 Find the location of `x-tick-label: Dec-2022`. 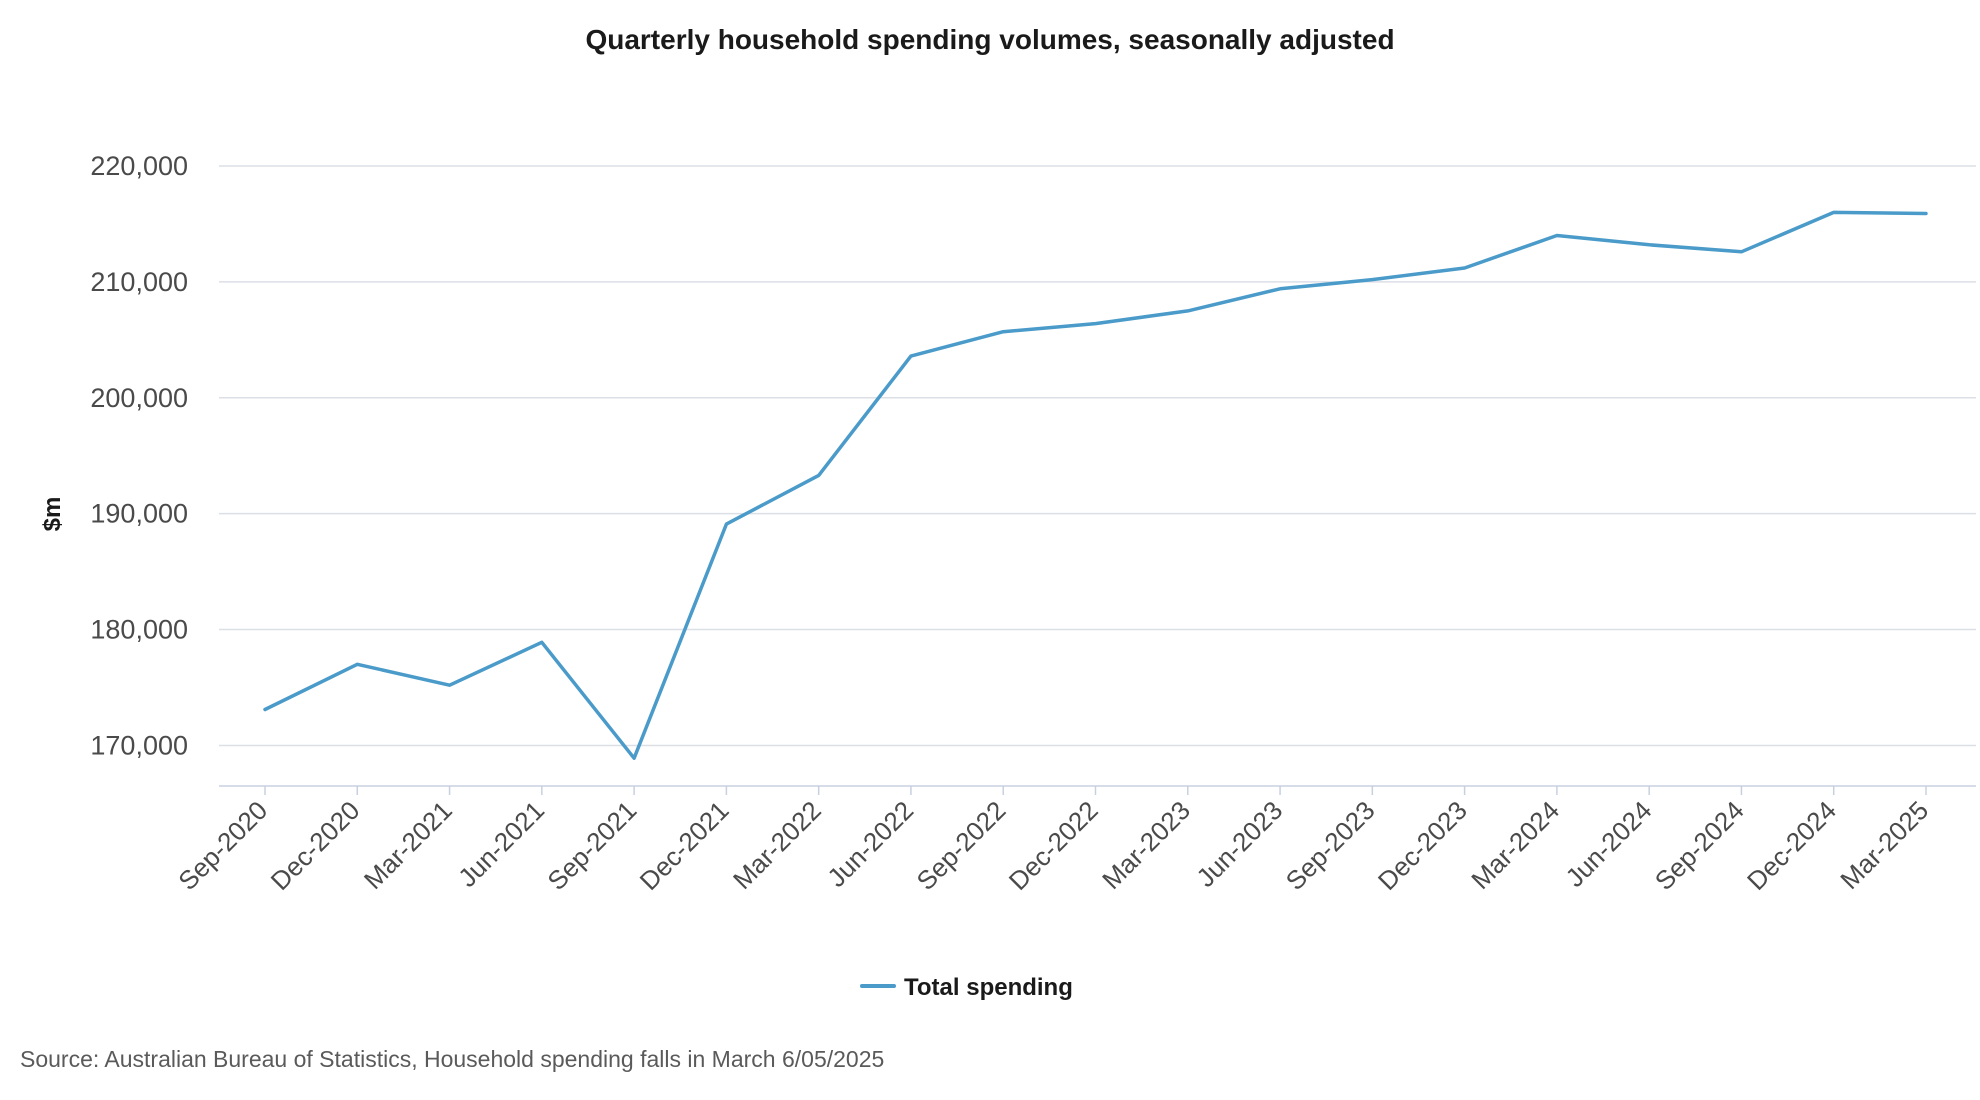

x-tick-label: Dec-2022 is located at coordinates (1053, 845).